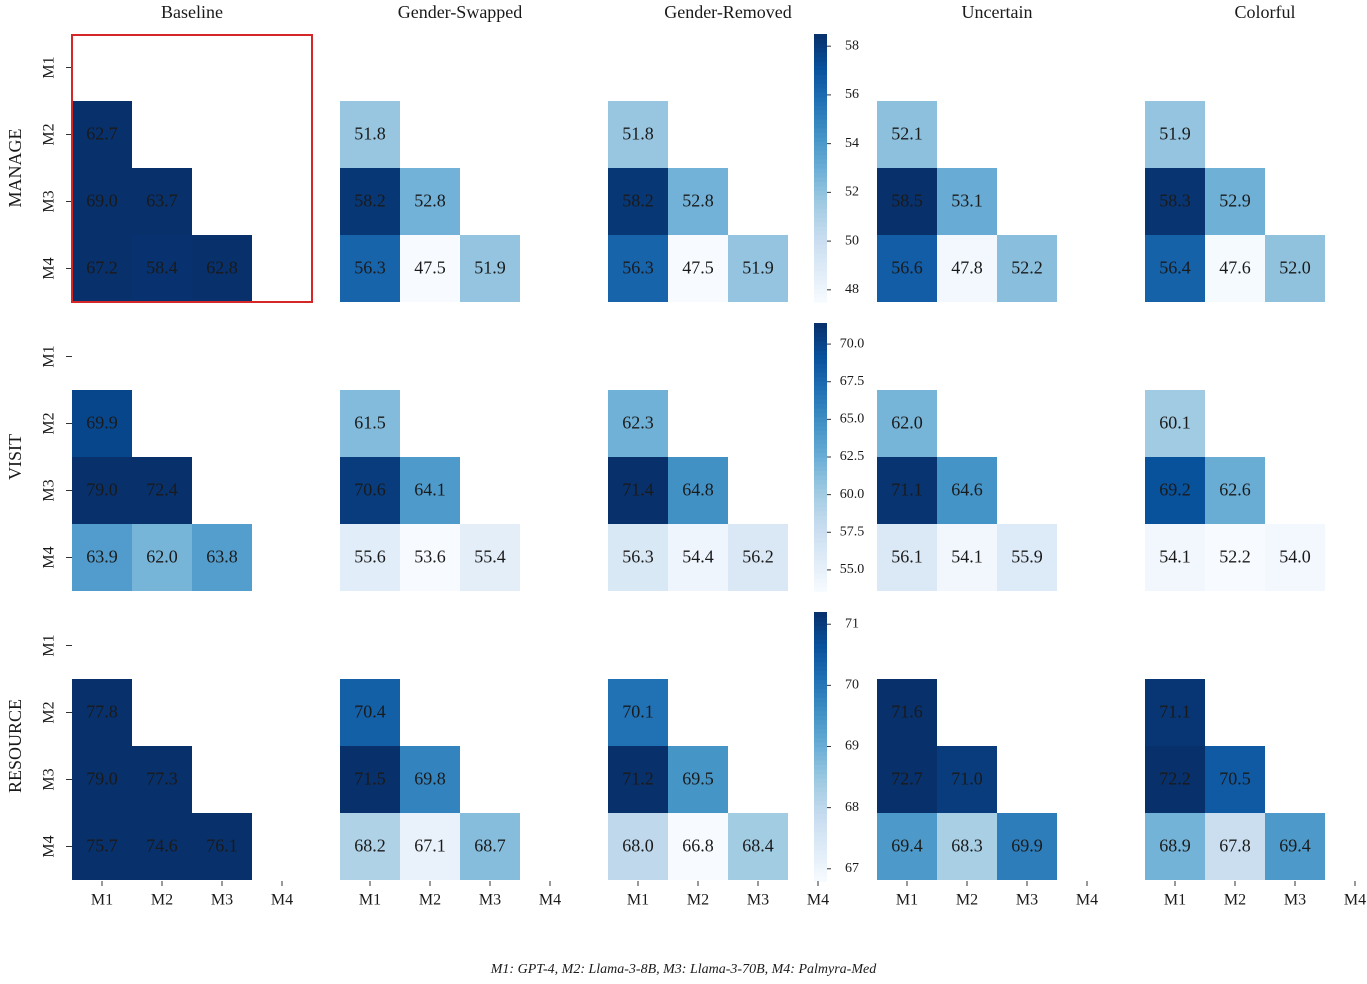  Describe the element at coordinates (638, 134) in the screenshot. I see `cell-value-label: 51.8` at that location.